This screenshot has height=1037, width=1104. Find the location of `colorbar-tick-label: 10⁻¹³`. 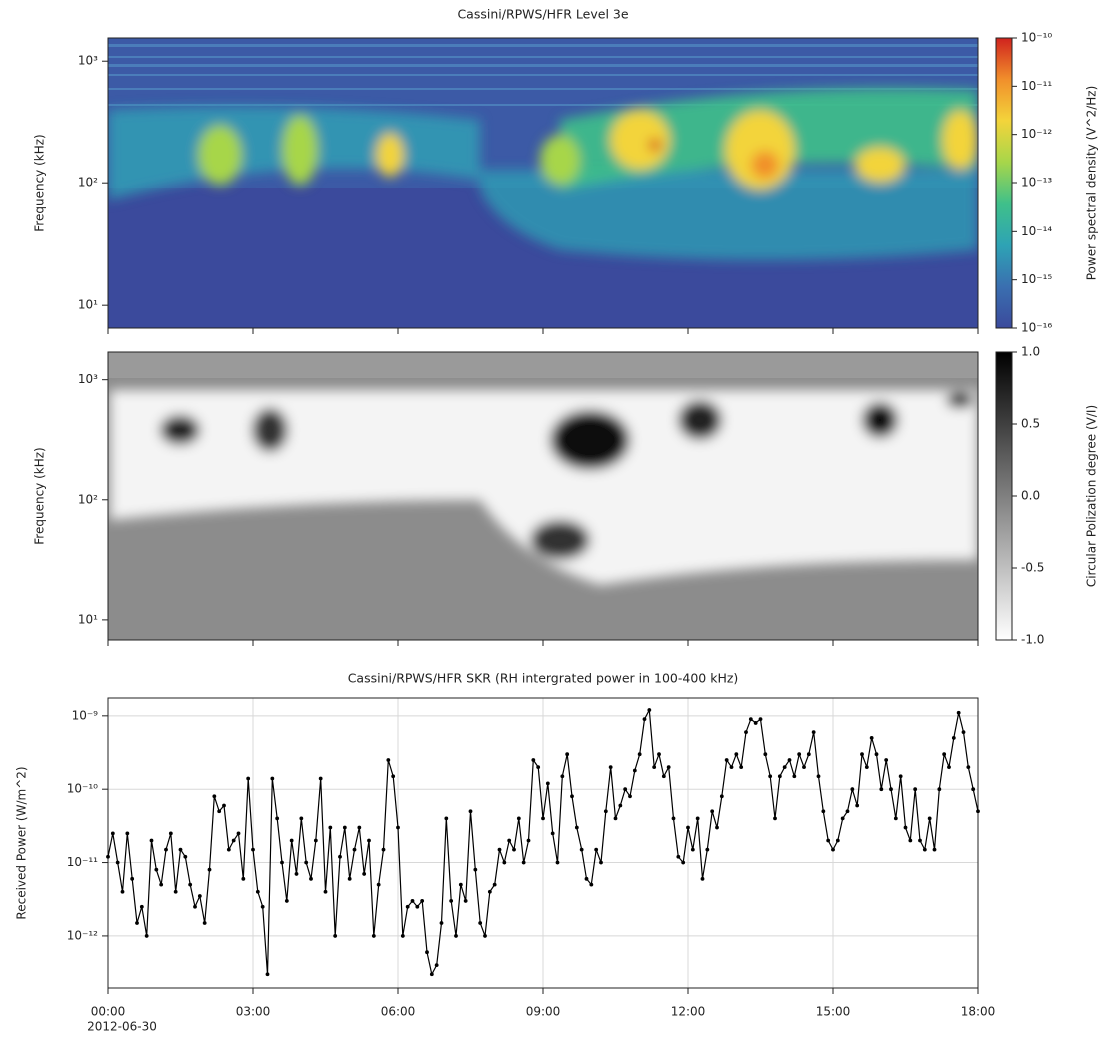

colorbar-tick-label: 10⁻¹³ is located at coordinates (1036, 183).